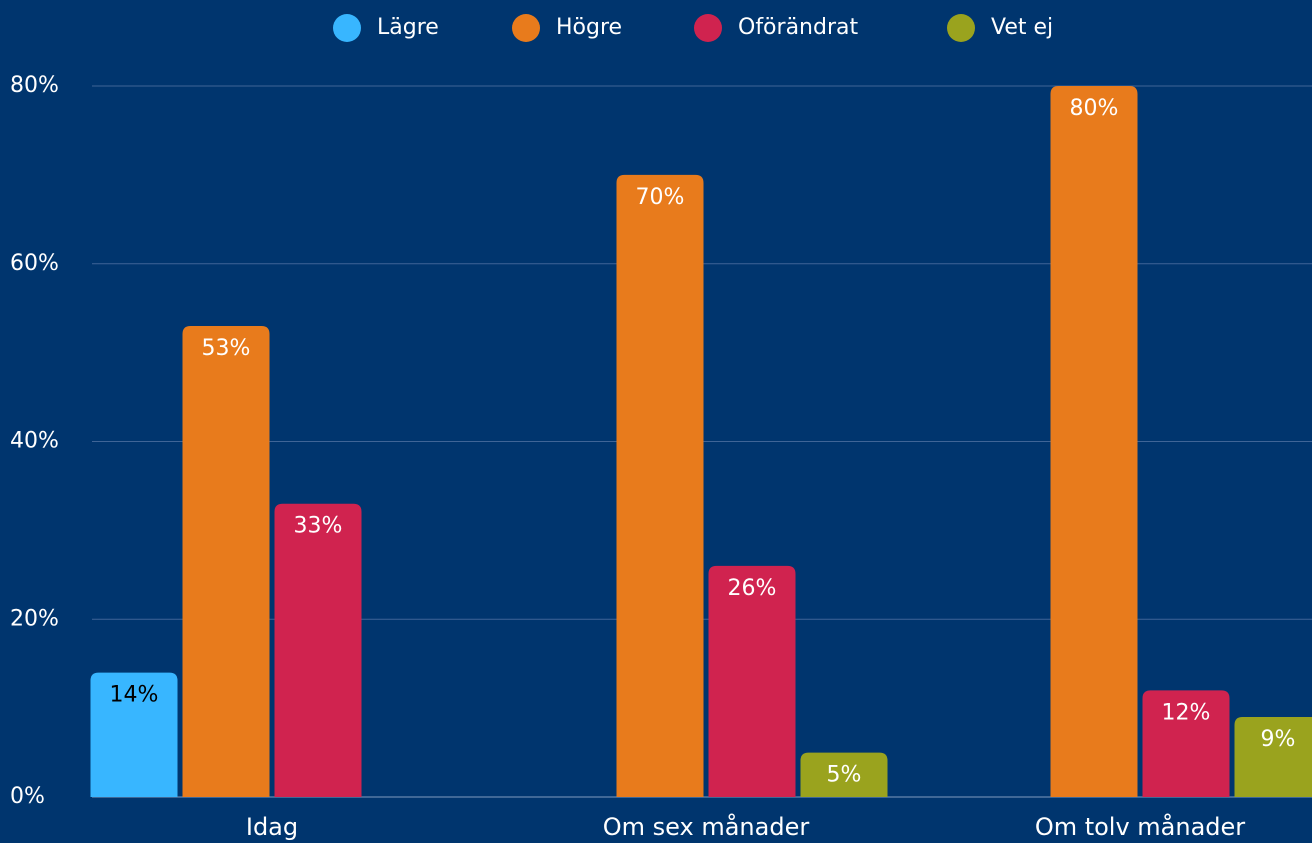 This screenshot has width=1312, height=843. What do you see at coordinates (34, 85) in the screenshot?
I see `y-tick-label: 80%` at bounding box center [34, 85].